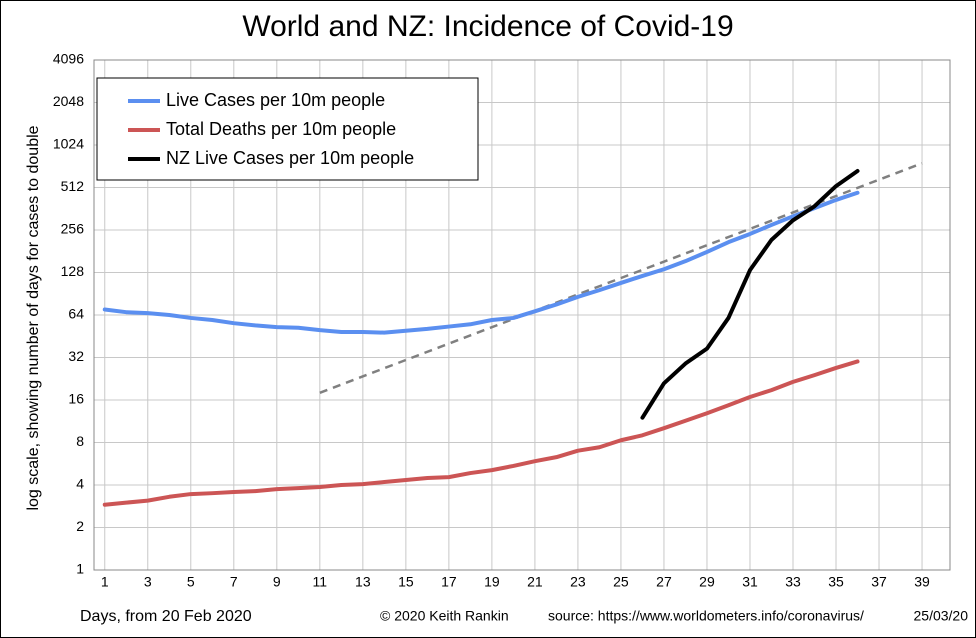  Describe the element at coordinates (80, 484) in the screenshot. I see `y-tick-label: 4` at that location.